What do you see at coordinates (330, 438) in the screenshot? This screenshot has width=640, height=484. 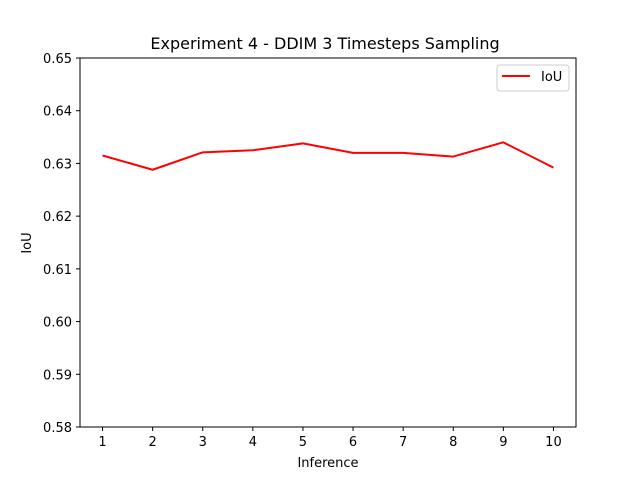 I see `x-axis-ticks: 1 2 3 4 5 6 7 8 9 10` at bounding box center [330, 438].